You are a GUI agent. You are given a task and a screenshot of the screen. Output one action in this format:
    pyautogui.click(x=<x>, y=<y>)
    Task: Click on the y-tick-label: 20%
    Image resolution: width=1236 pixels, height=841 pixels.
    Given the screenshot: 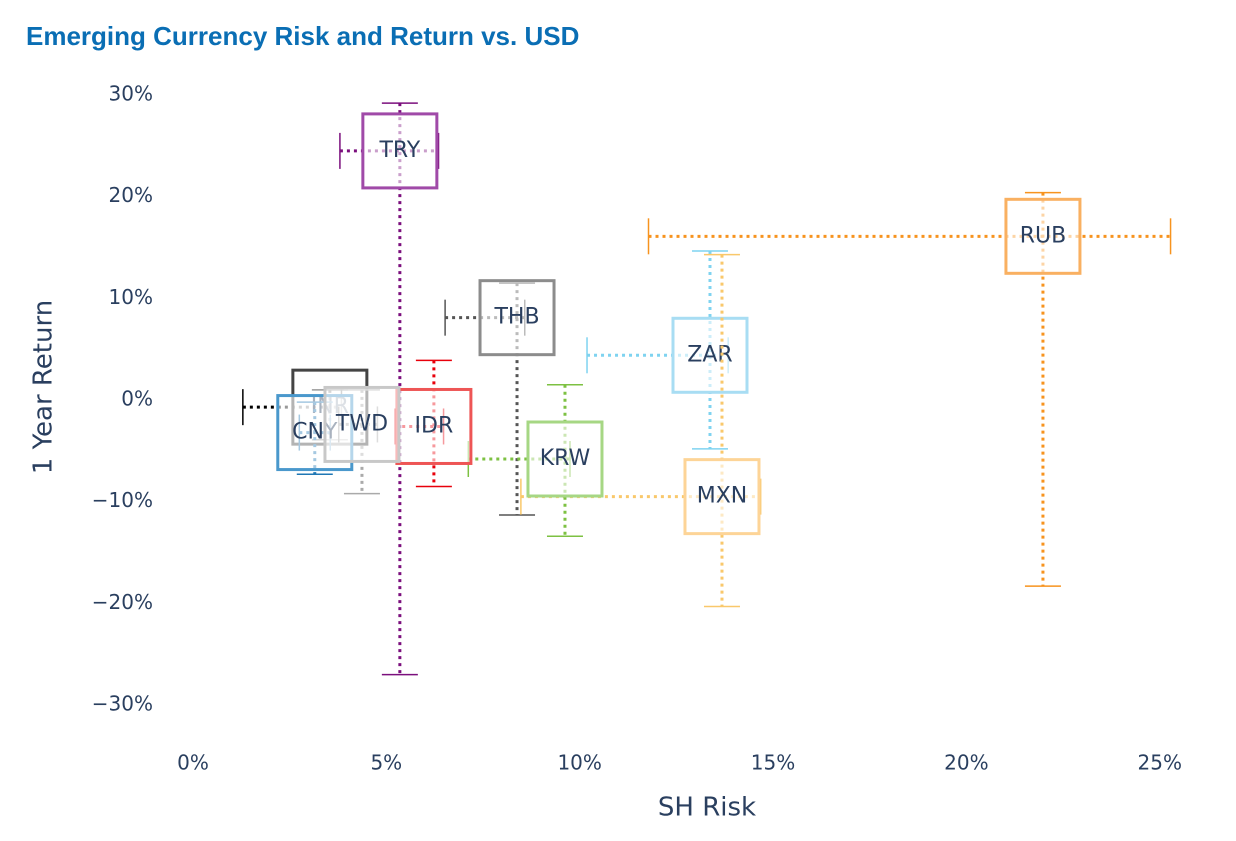 What is the action you would take?
    pyautogui.click(x=131, y=195)
    